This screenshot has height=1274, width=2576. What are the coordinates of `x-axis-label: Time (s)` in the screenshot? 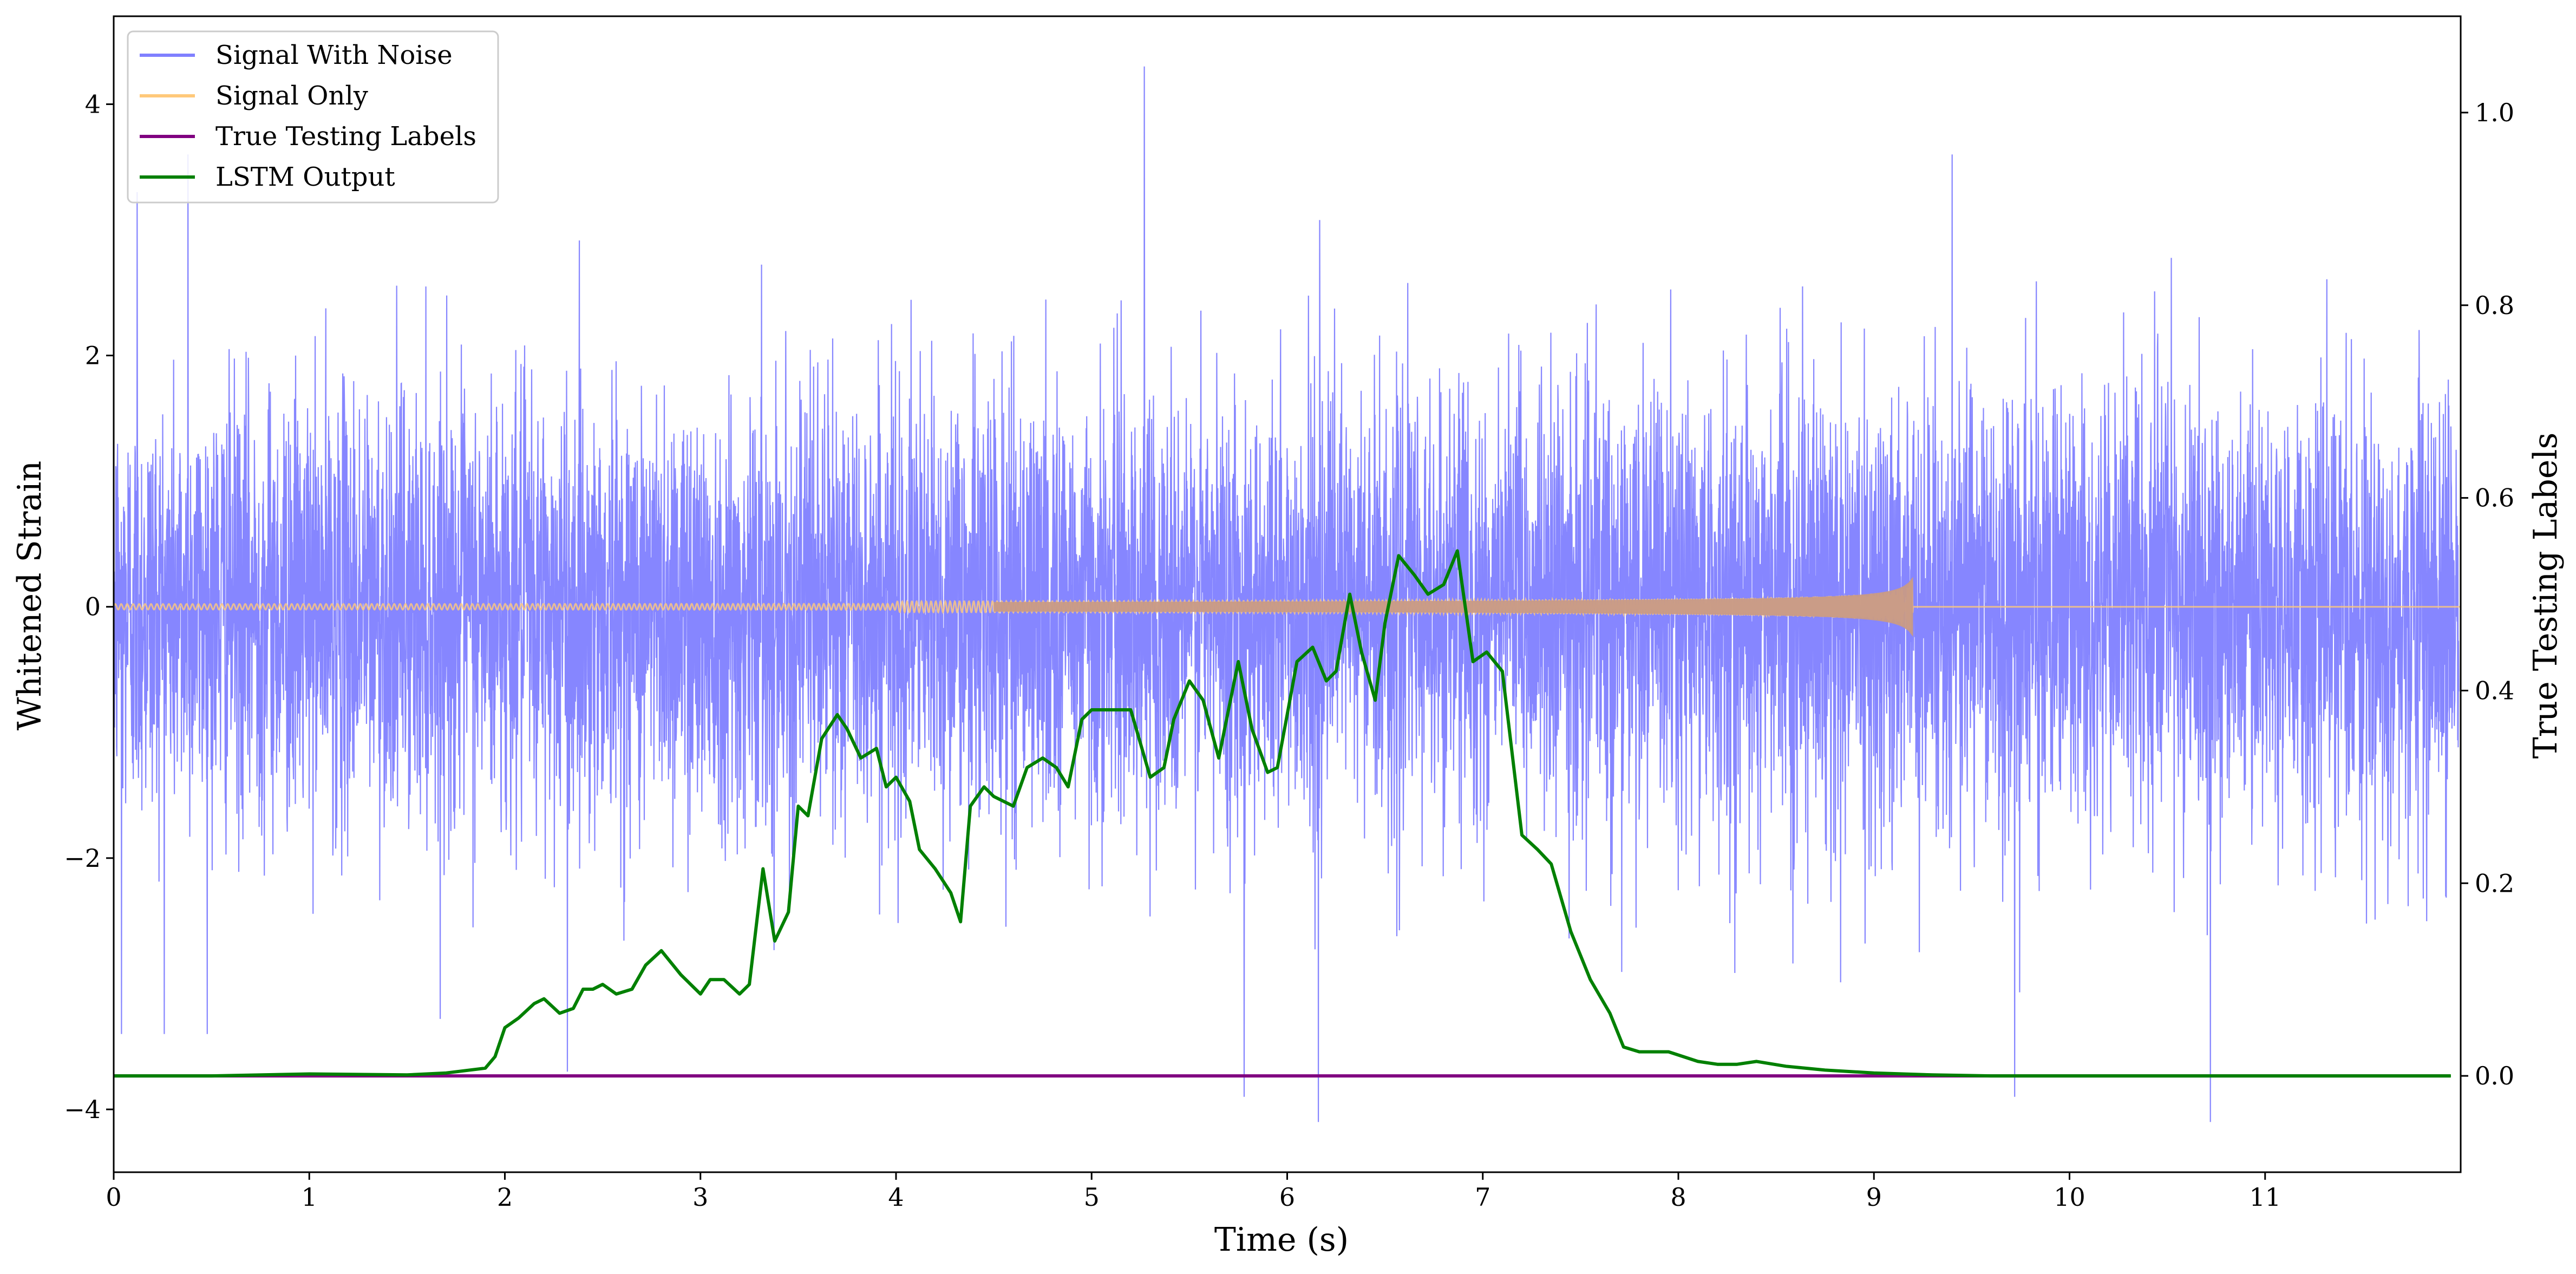 It's located at (1282, 1240).